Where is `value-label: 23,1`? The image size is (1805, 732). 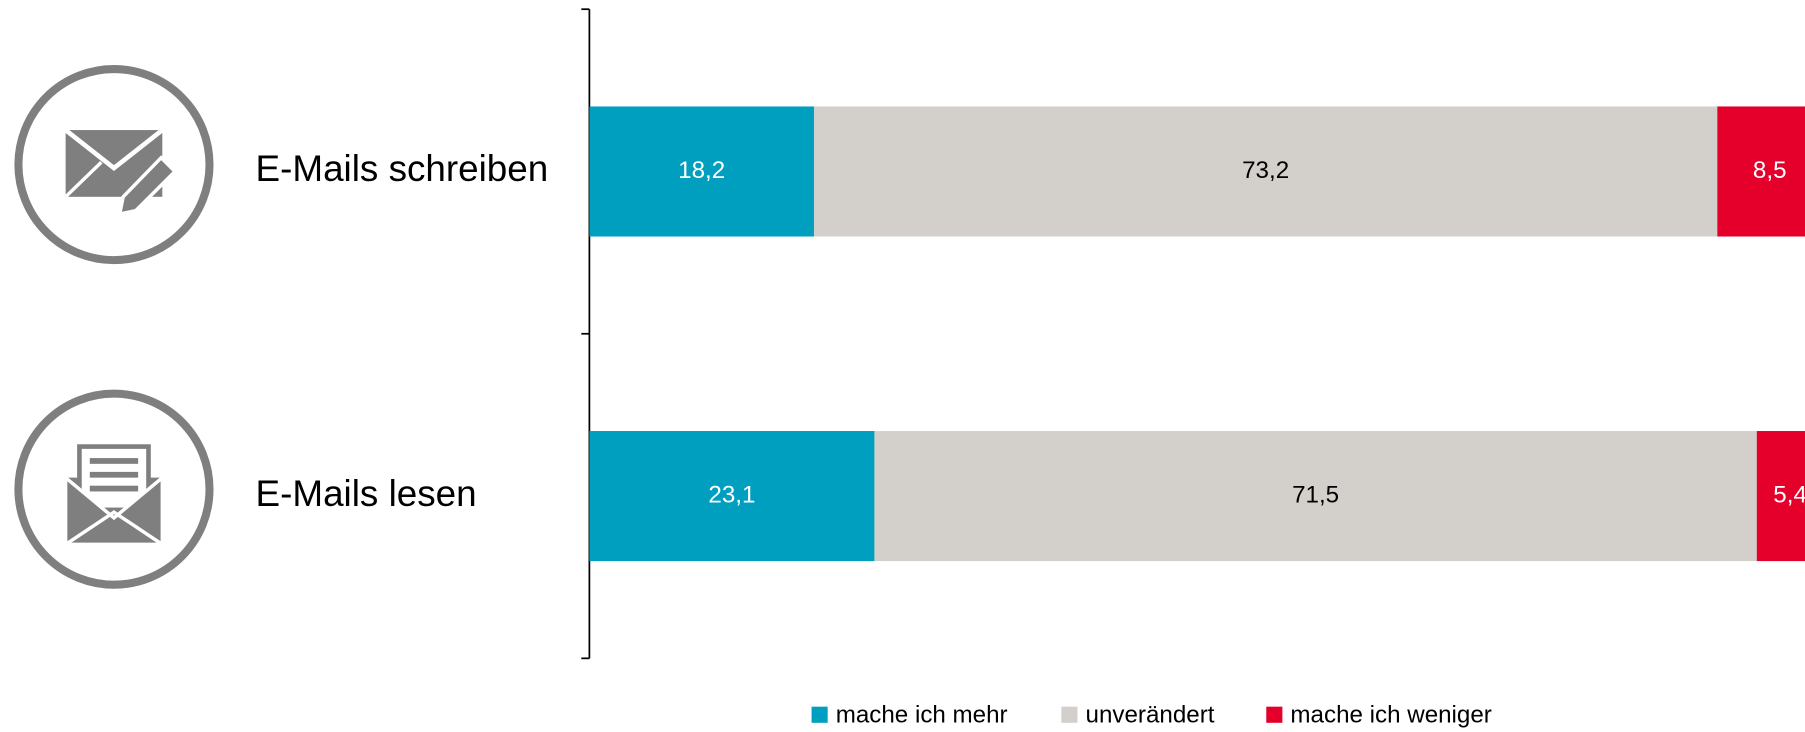
value-label: 23,1 is located at coordinates (731, 494).